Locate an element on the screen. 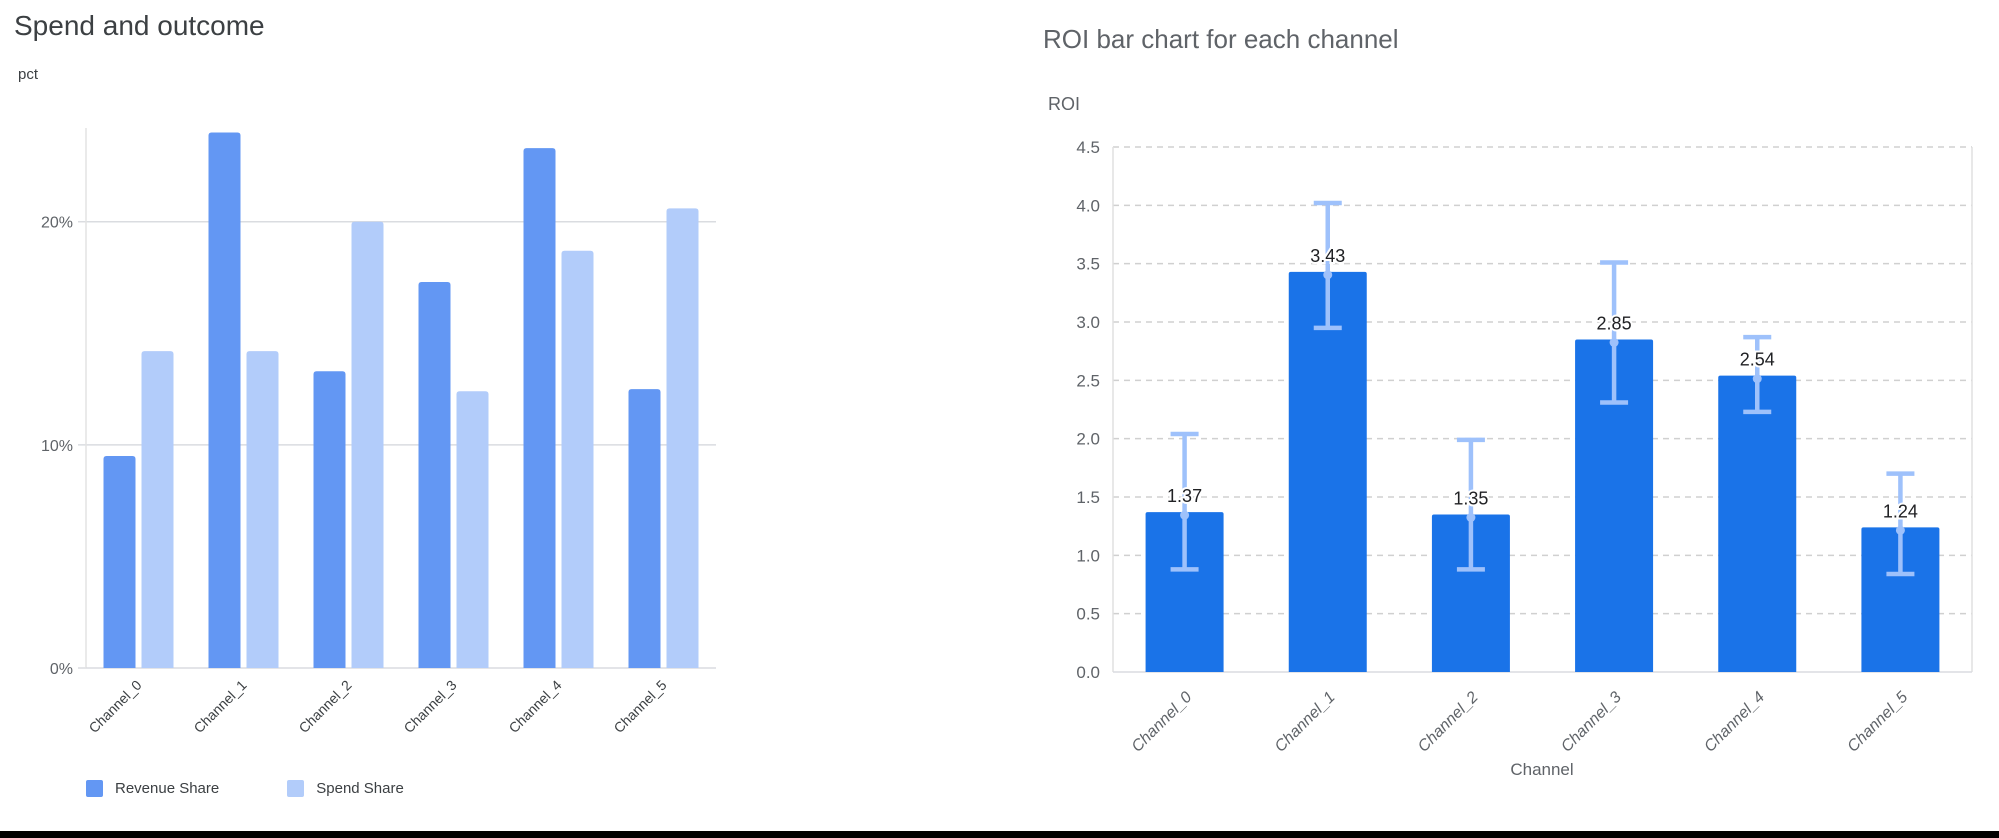 This screenshot has width=1999, height=838. bar-value-label: 1.24 is located at coordinates (1900, 511).